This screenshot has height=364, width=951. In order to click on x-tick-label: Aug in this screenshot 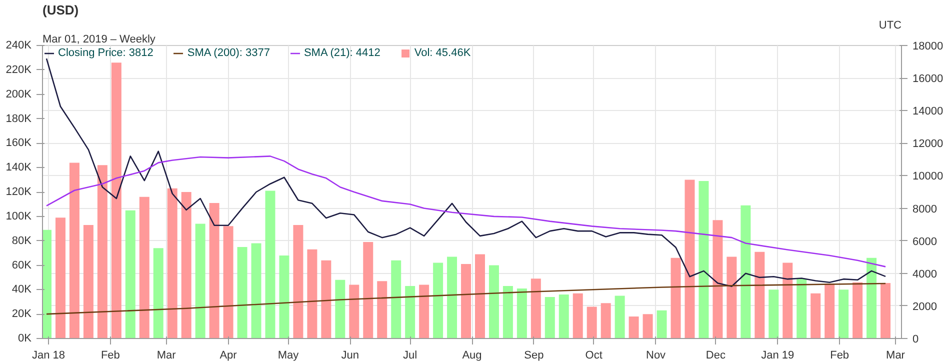, I will do `click(472, 356)`.